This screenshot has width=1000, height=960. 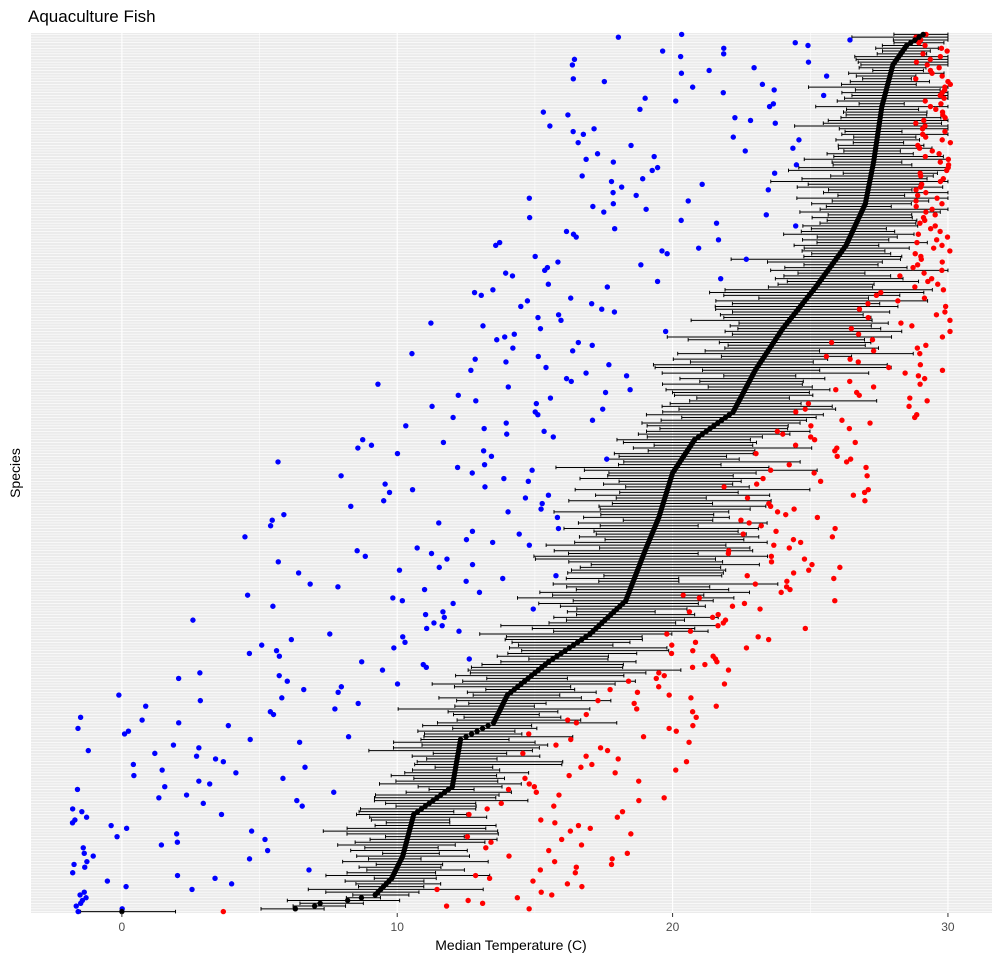 I want to click on x-tick-label: 20, so click(x=673, y=927).